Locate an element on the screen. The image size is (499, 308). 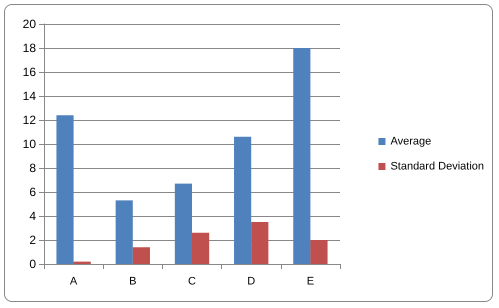
legend-label: Average is located at coordinates (411, 142).